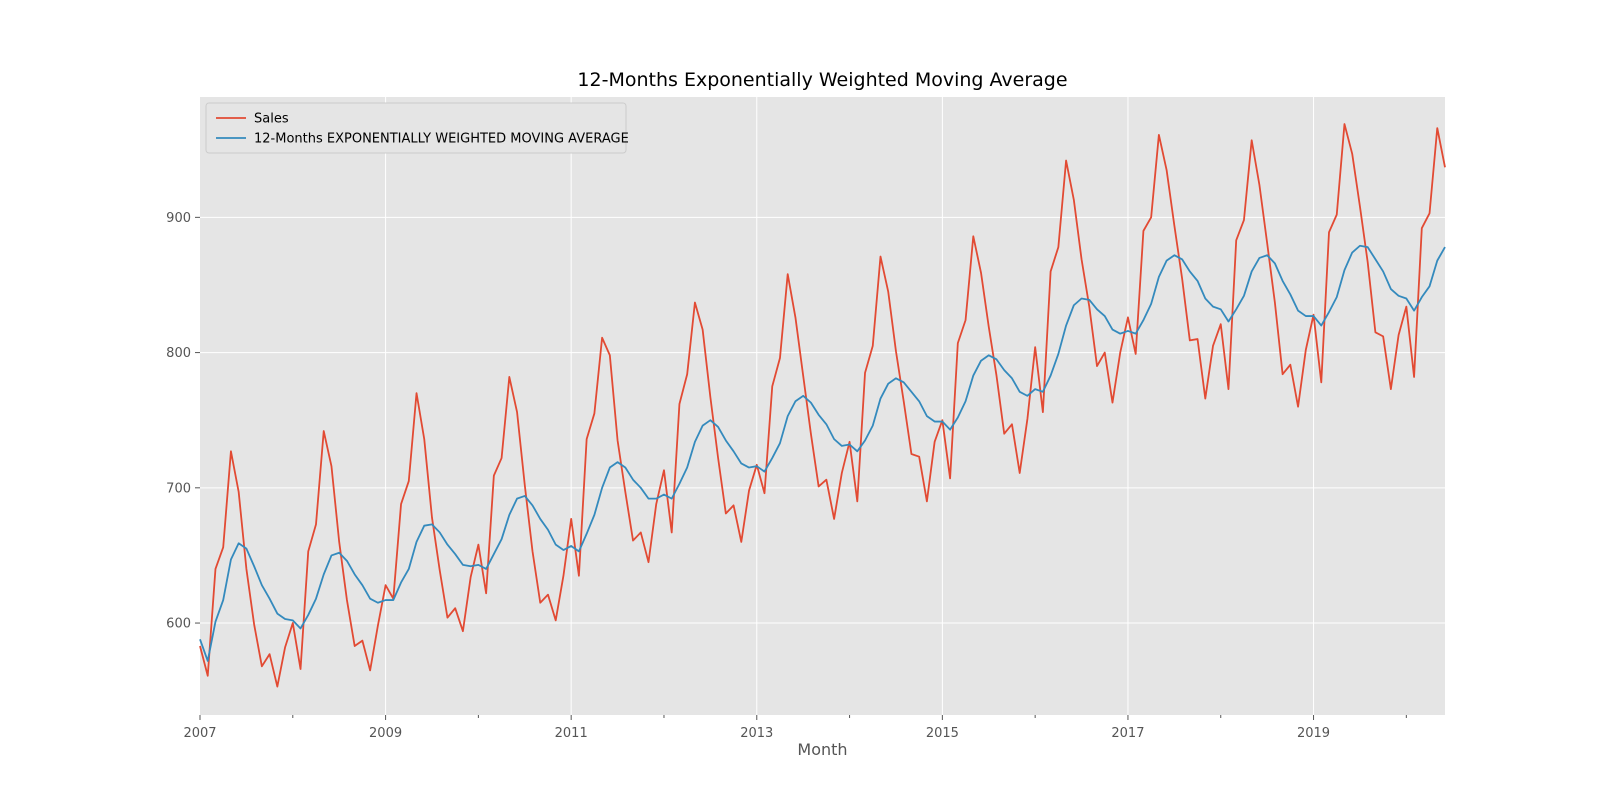  What do you see at coordinates (385, 733) in the screenshot?
I see `x-tick-label: 2009` at bounding box center [385, 733].